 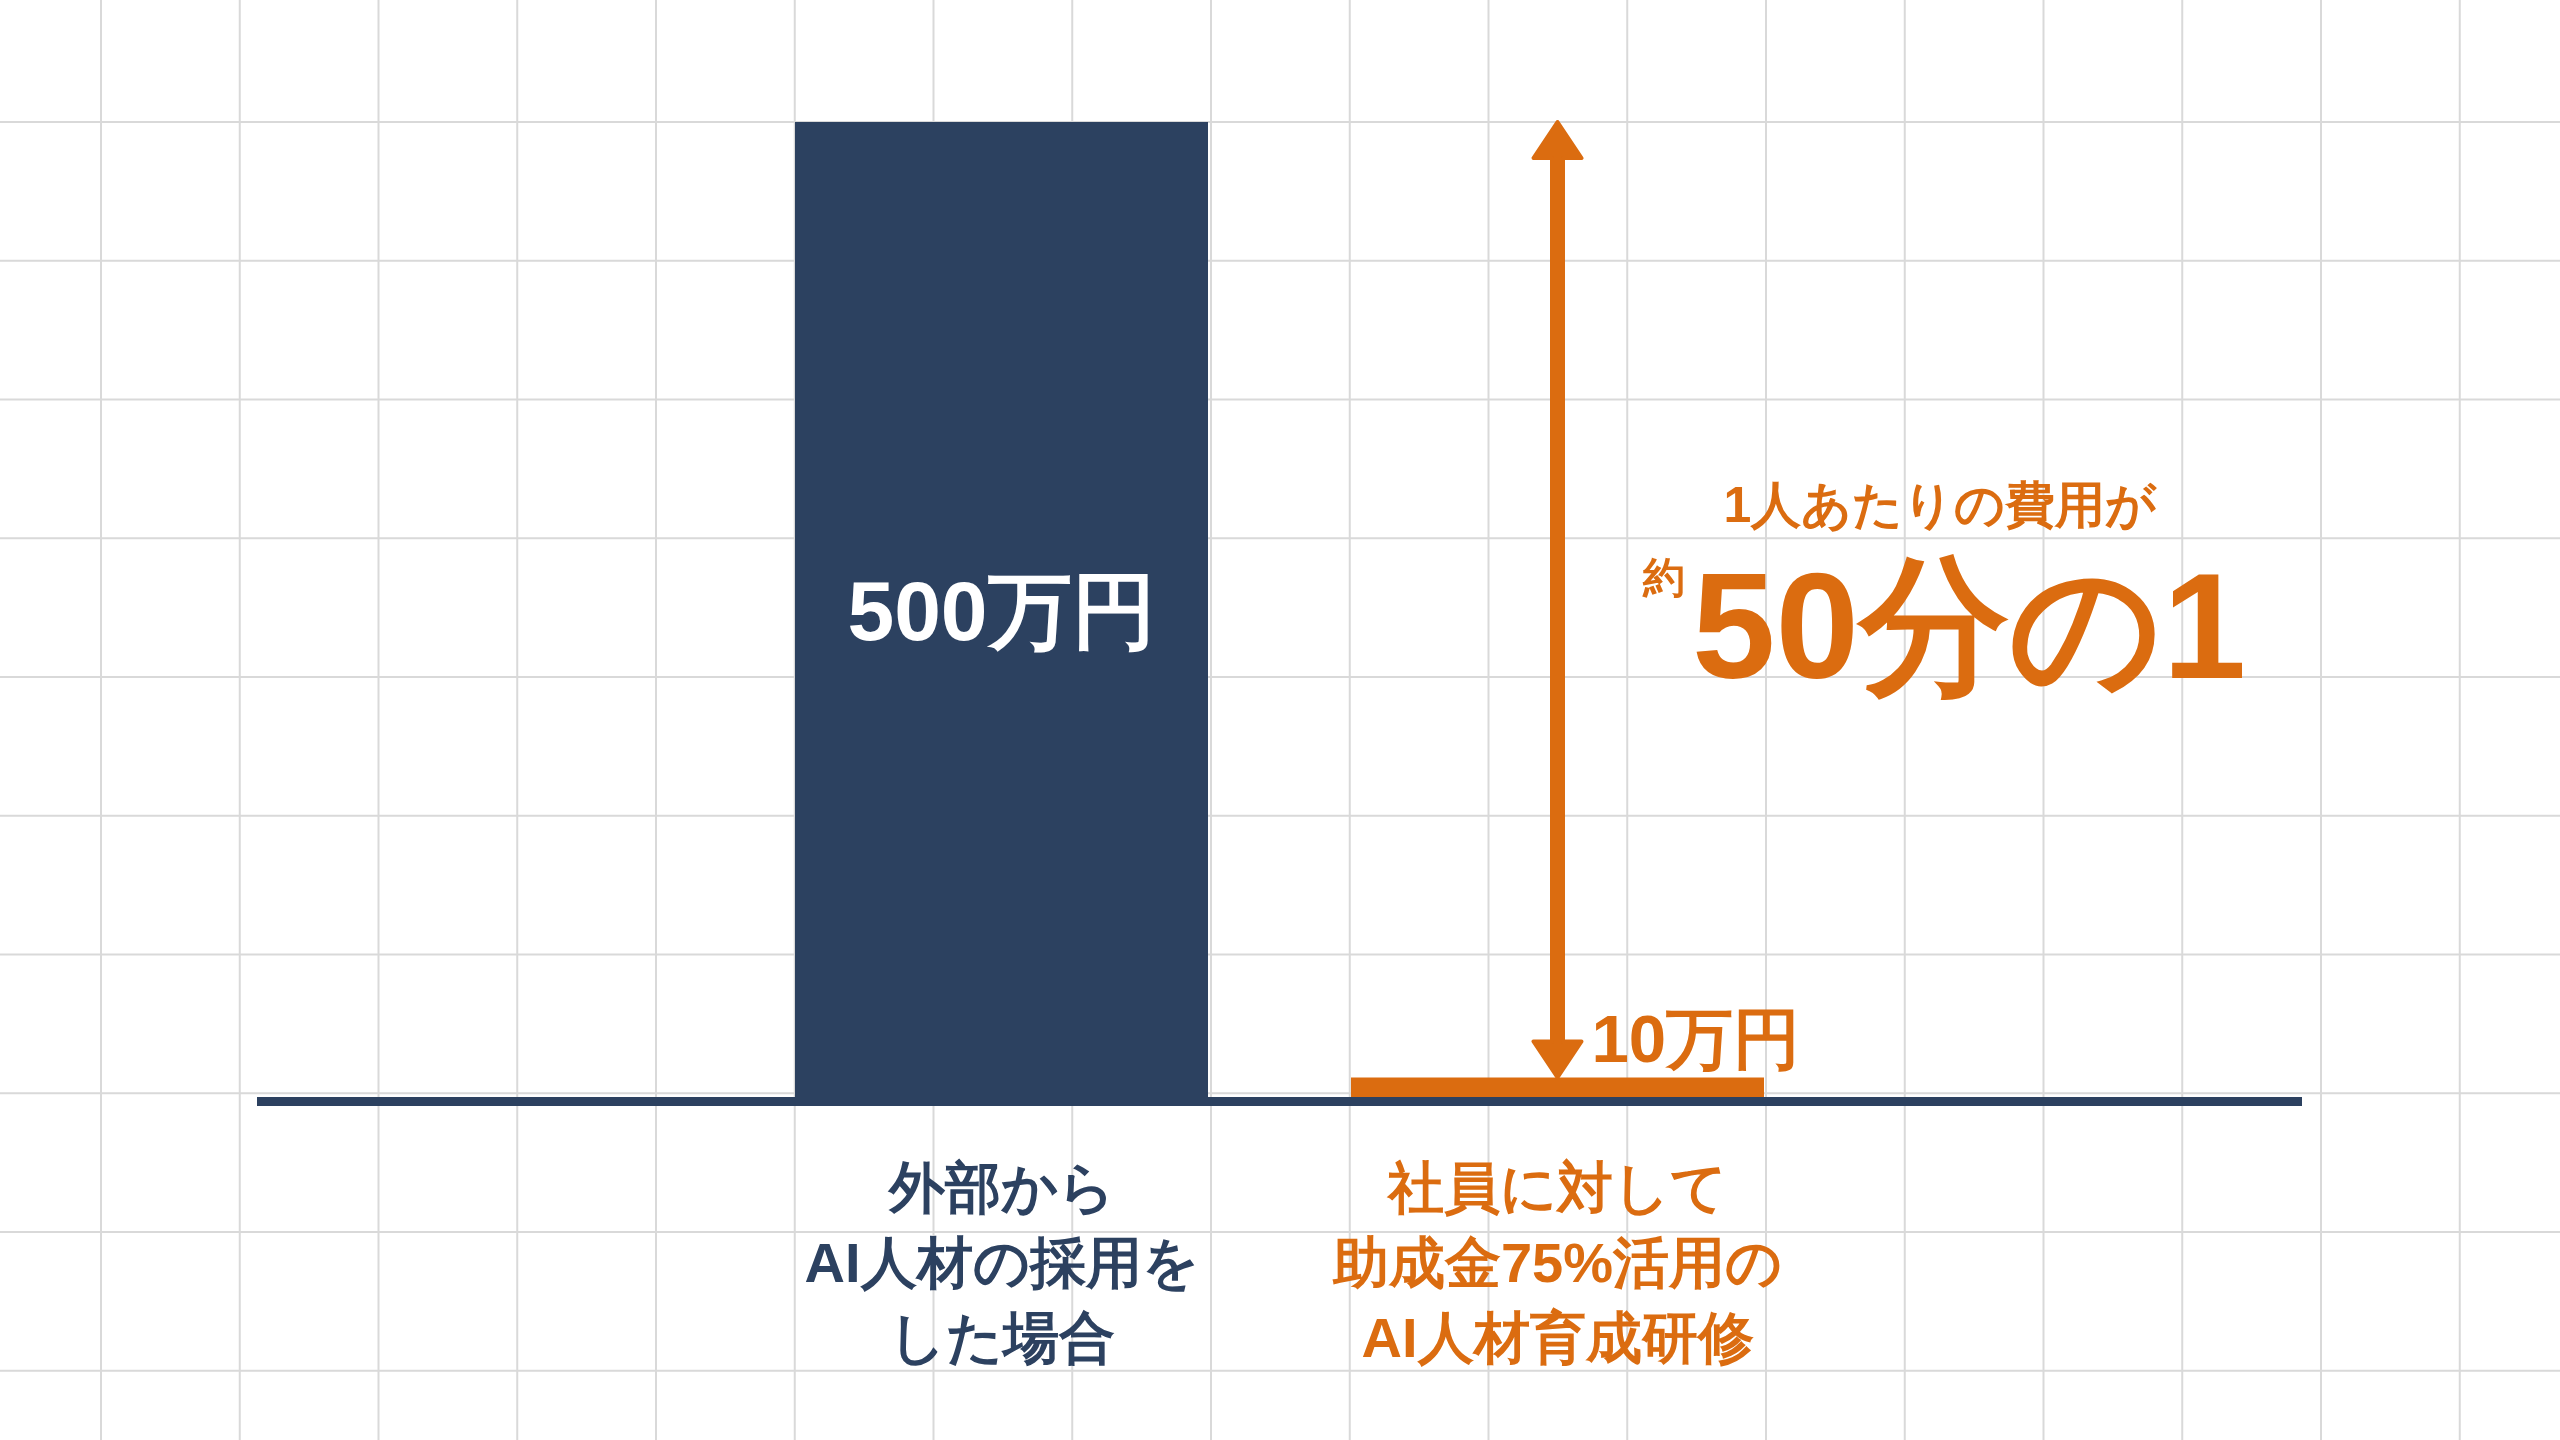 What do you see at coordinates (1001, 610) in the screenshot?
I see `value-label: 500万円` at bounding box center [1001, 610].